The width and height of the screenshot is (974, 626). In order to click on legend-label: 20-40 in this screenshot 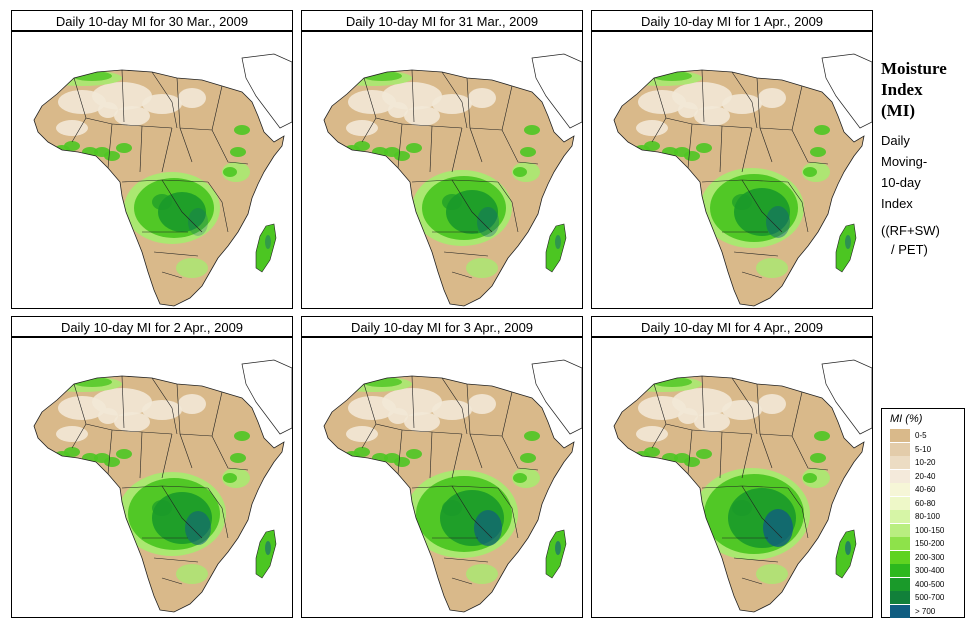, I will do `click(925, 476)`.